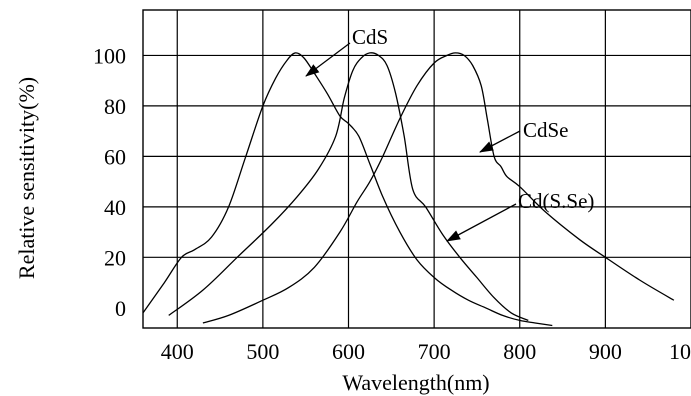 This screenshot has width=691, height=396. What do you see at coordinates (546, 130) in the screenshot?
I see `annotation-label: CdSe` at bounding box center [546, 130].